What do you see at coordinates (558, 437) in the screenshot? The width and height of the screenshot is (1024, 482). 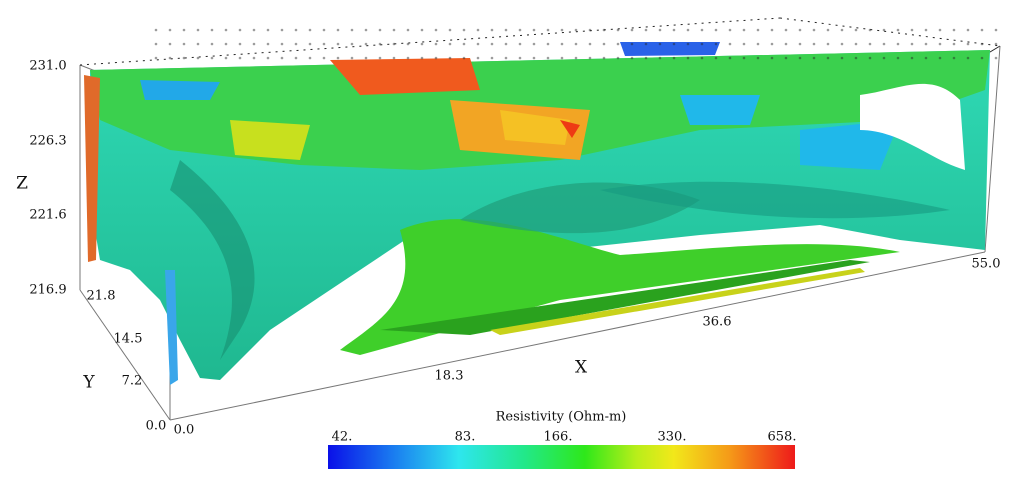 I see `colorbar-tick-label: 166.` at bounding box center [558, 437].